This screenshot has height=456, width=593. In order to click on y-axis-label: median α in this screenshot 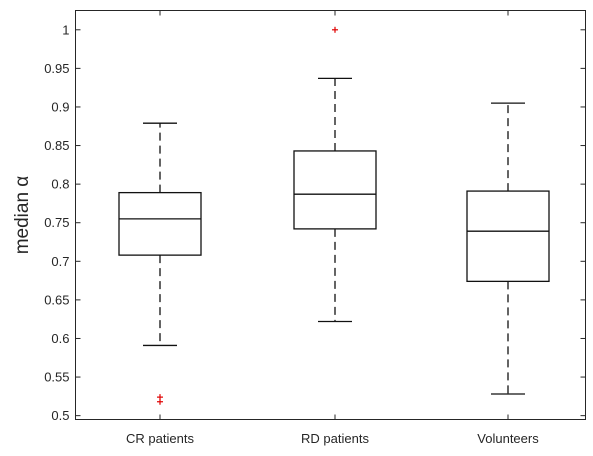, I will do `click(22, 215)`.